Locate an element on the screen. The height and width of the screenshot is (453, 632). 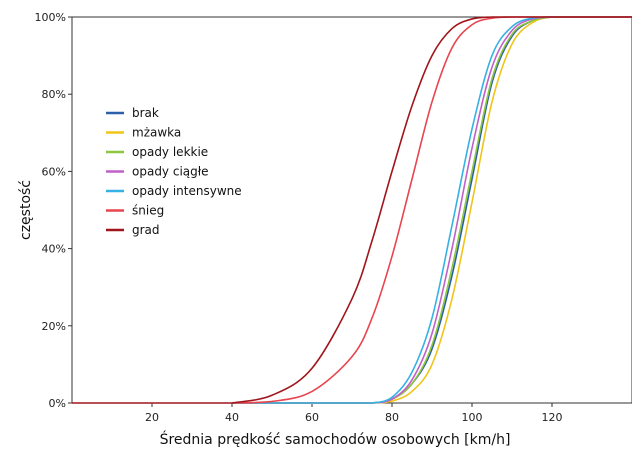
x-tick-label: 20 is located at coordinates (152, 417).